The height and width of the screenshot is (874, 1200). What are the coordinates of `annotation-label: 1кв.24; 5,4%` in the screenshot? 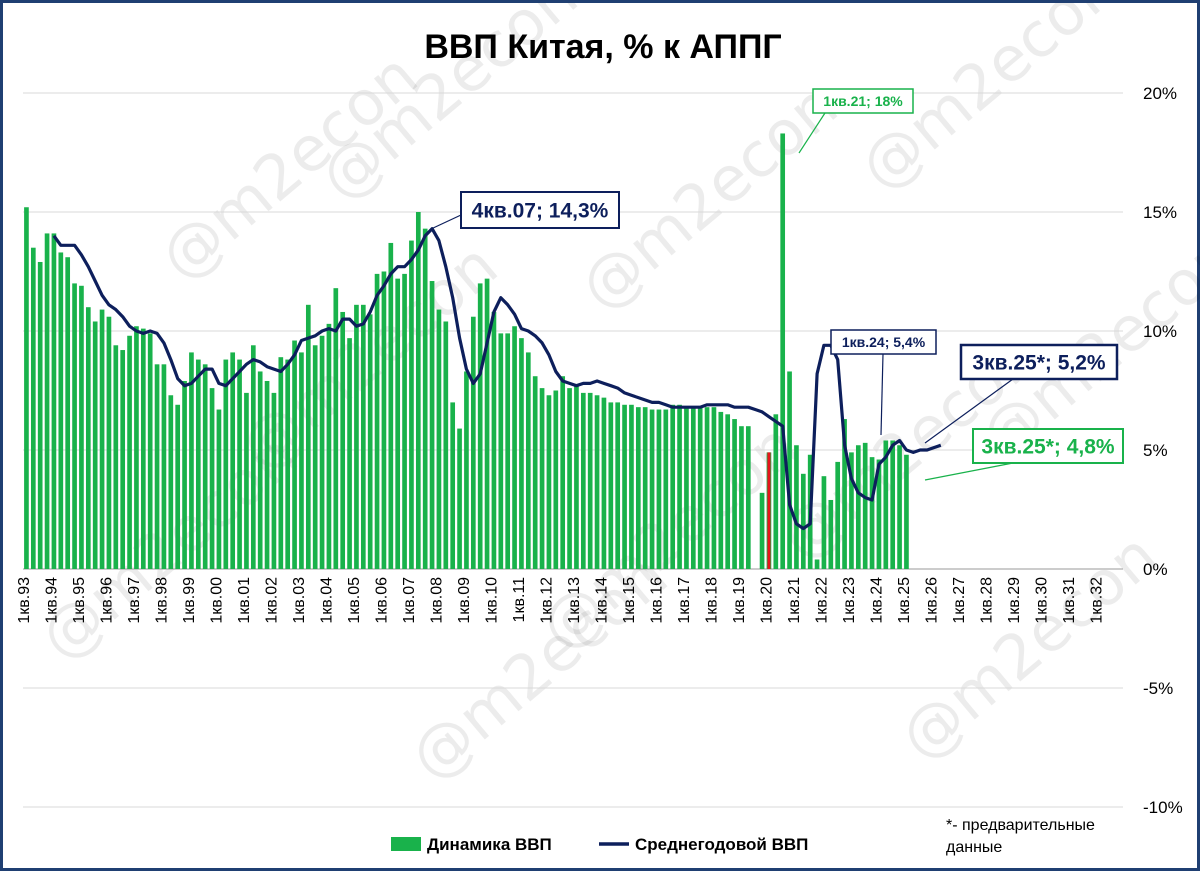 It's located at (884, 342).